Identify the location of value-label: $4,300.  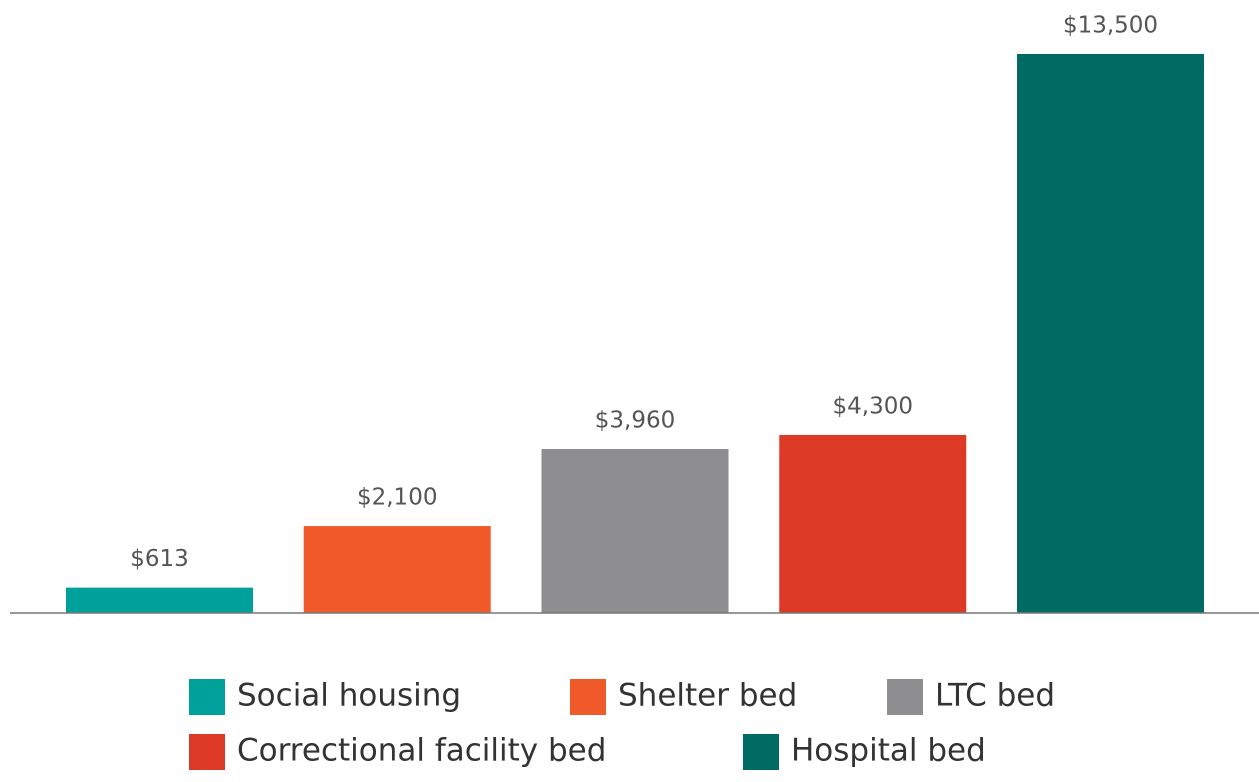
(873, 406).